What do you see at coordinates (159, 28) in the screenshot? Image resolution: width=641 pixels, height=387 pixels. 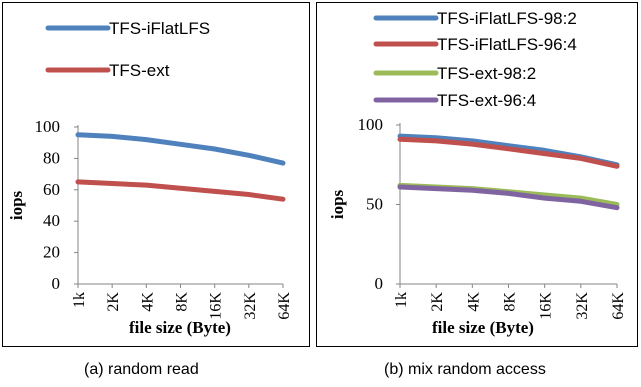 I see `chart-a-legend-label-1: TFS-iFlatLFS` at bounding box center [159, 28].